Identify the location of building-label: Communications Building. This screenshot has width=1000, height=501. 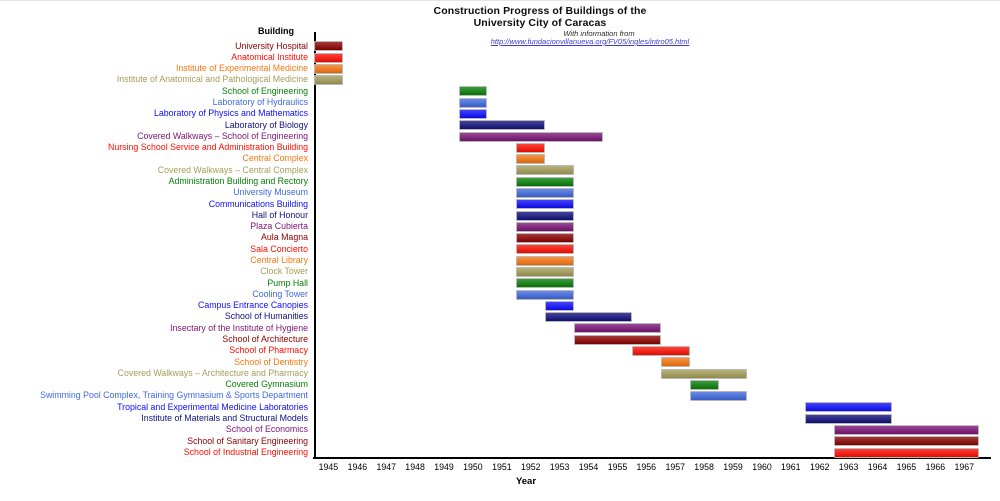
(258, 203).